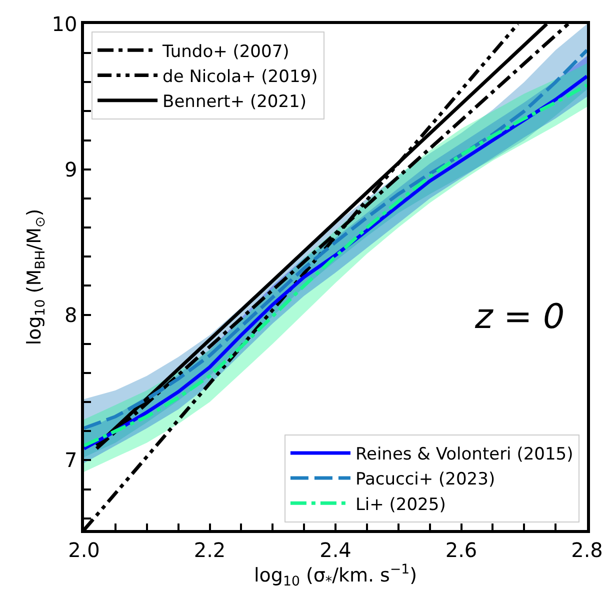  What do you see at coordinates (65, 24) in the screenshot?
I see `y-tick-label: 10` at bounding box center [65, 24].